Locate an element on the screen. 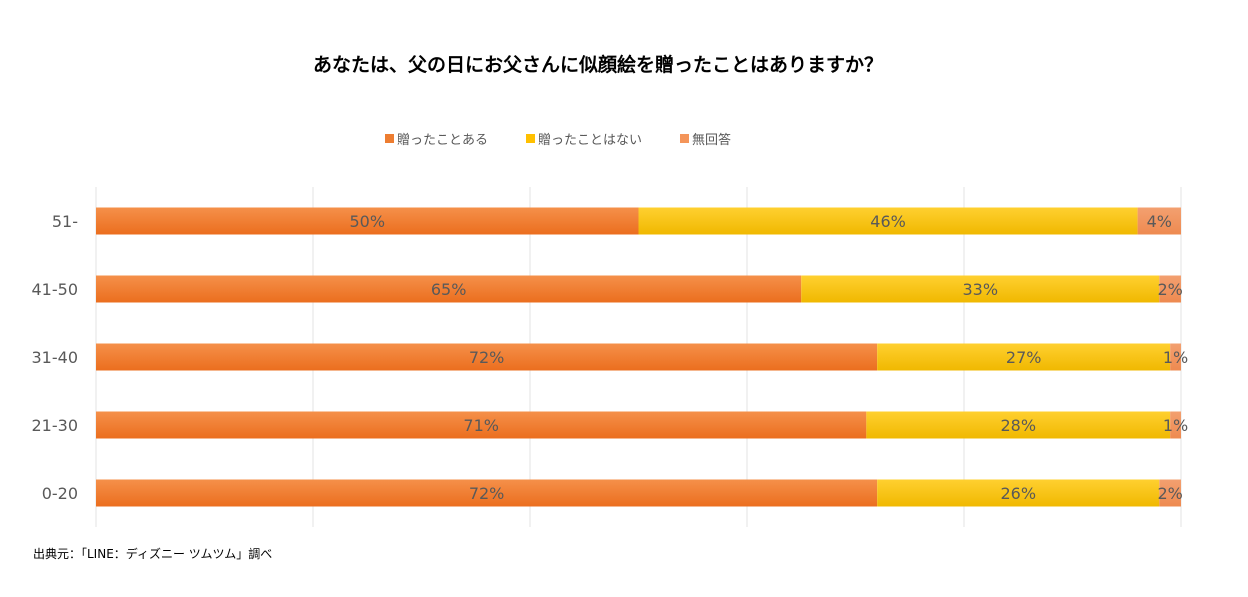 This screenshot has height=597, width=1248. data-label: 71% is located at coordinates (481, 425).